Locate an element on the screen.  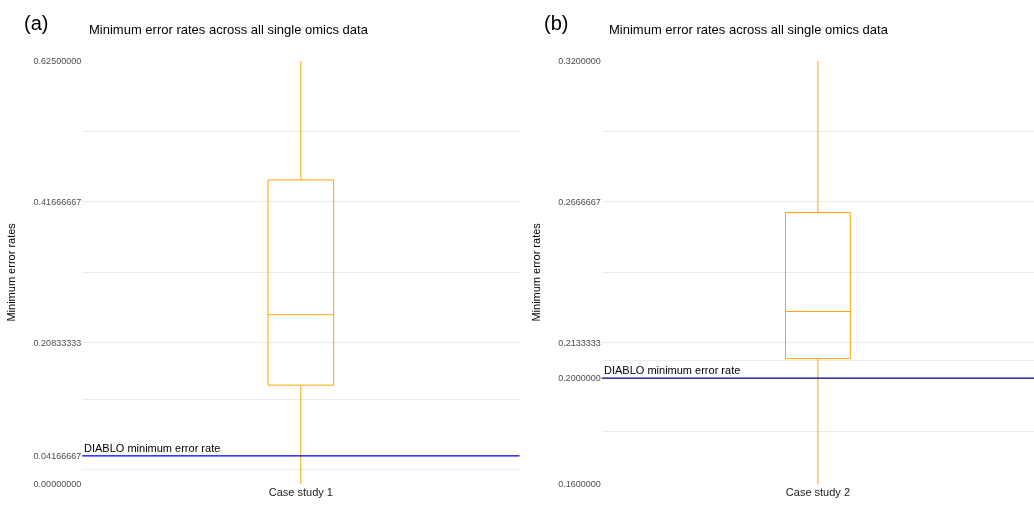
text: (b) is located at coordinates (556, 23).